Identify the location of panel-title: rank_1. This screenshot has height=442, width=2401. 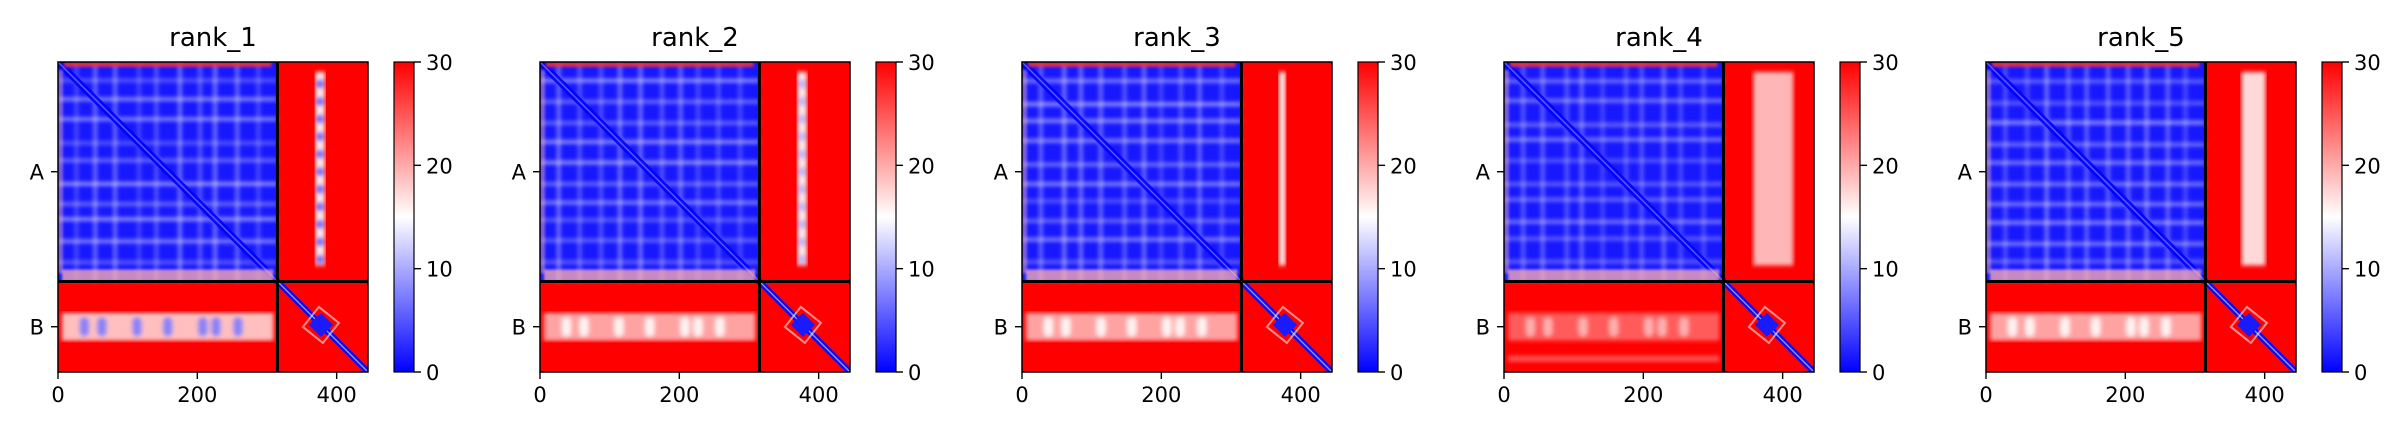
(213, 38).